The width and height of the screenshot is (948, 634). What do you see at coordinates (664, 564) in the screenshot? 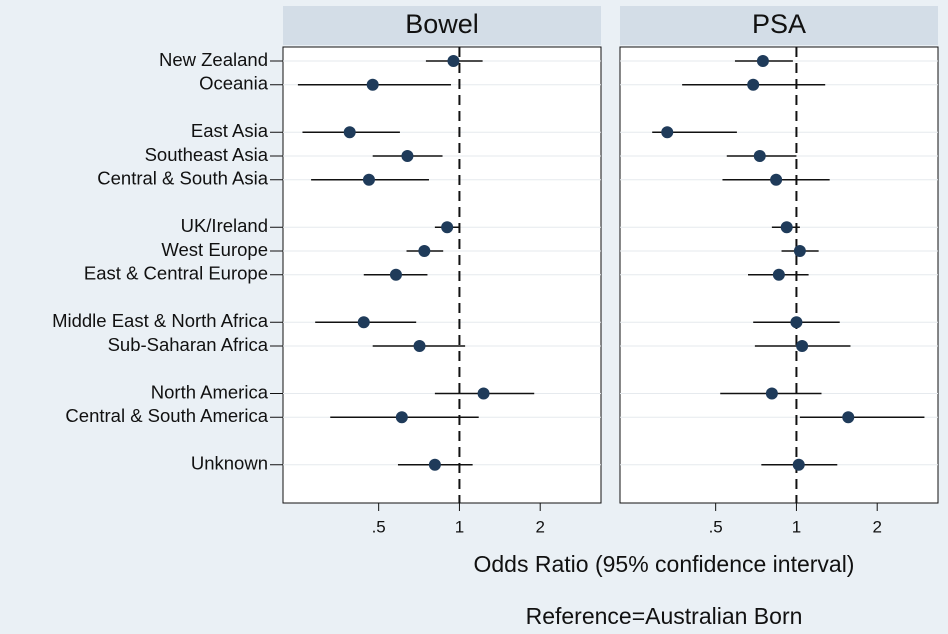
I see `x-axis-label: Odds Ratio (95% confidence interval)` at bounding box center [664, 564].